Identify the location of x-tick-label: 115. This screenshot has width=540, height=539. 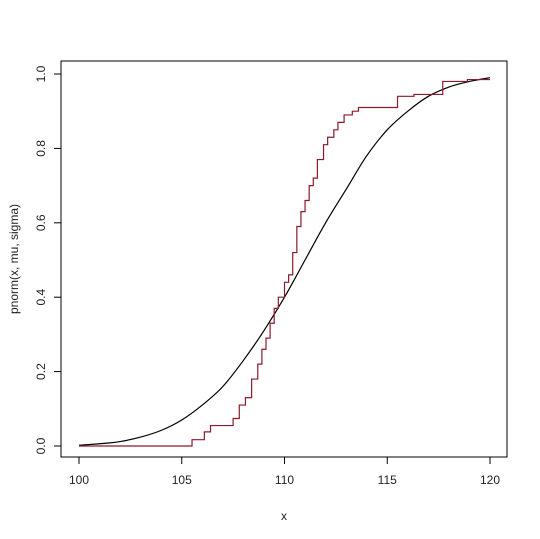
(387, 480).